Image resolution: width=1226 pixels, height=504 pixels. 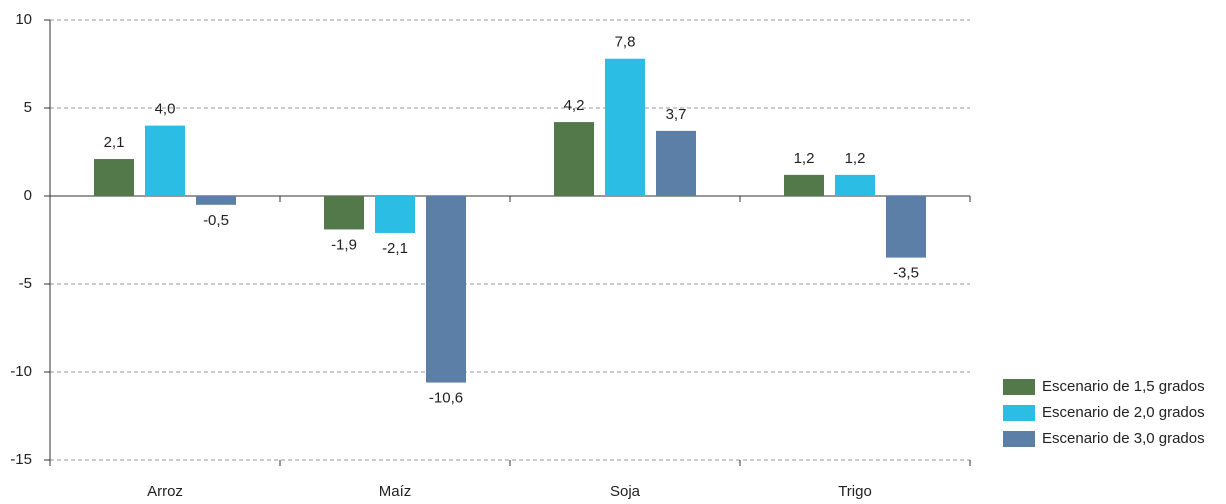 I want to click on legend-label: Escenario de 3,0 grados, so click(x=1123, y=438).